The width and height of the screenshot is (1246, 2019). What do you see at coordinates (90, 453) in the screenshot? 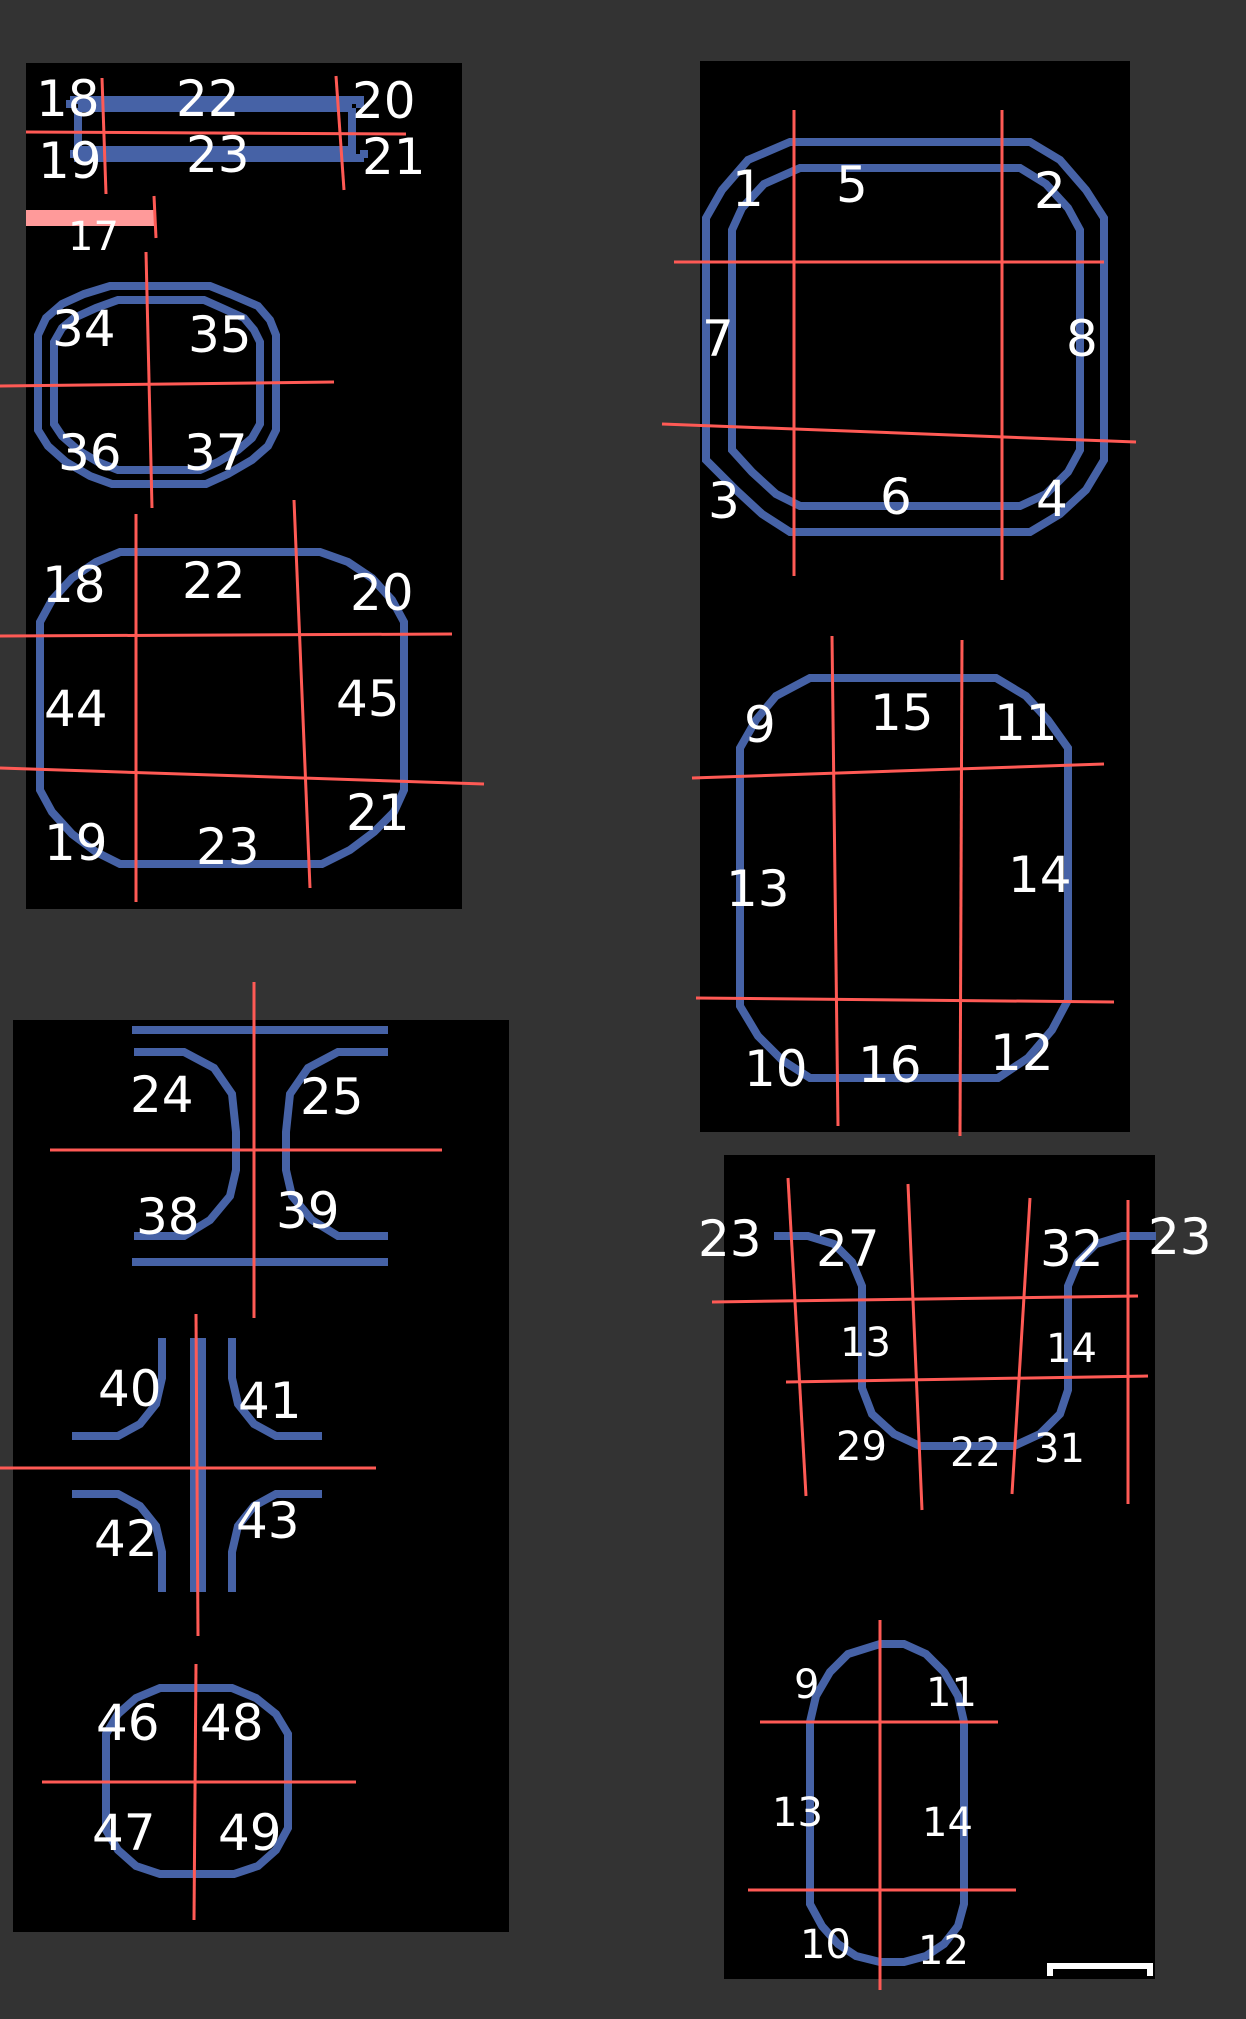
I see `label: 36` at bounding box center [90, 453].